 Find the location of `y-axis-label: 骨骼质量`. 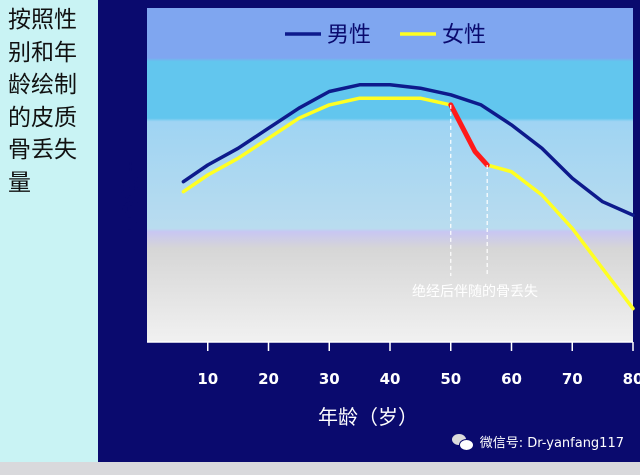

y-axis-label: 骨骼质量 is located at coordinates (129, 195).